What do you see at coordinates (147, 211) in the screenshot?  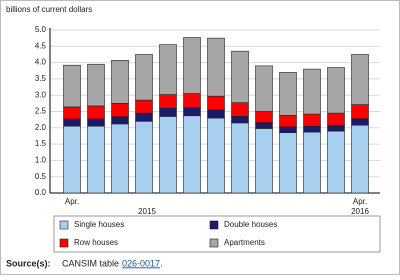 I see `x-group-label: 2015` at bounding box center [147, 211].